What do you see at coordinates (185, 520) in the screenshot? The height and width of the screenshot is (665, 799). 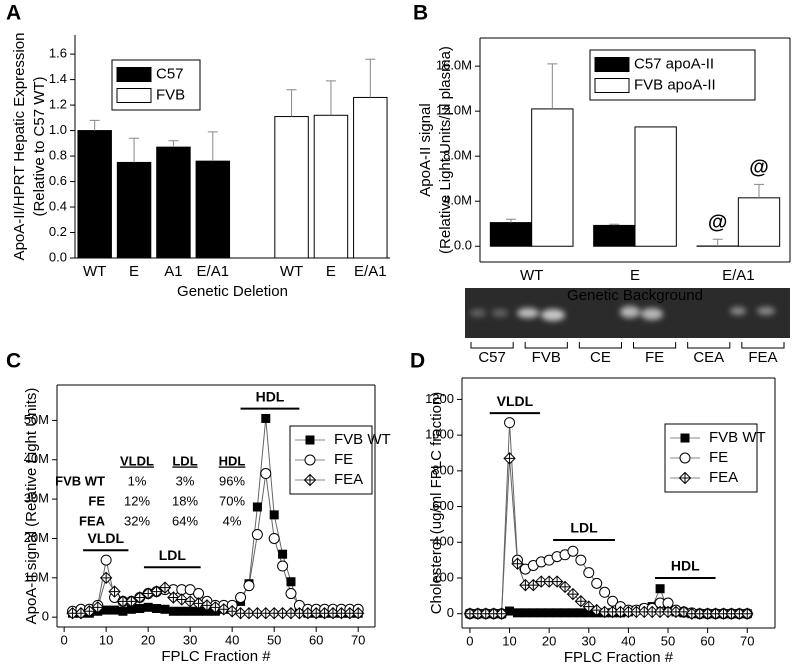 I see `table-cell: 64%` at bounding box center [185, 520].